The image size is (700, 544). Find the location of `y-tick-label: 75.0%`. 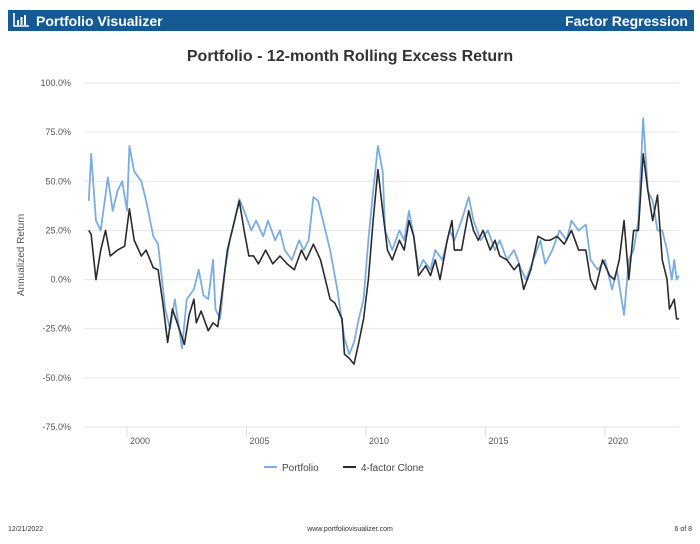

y-tick-label: 75.0% is located at coordinates (58, 132).